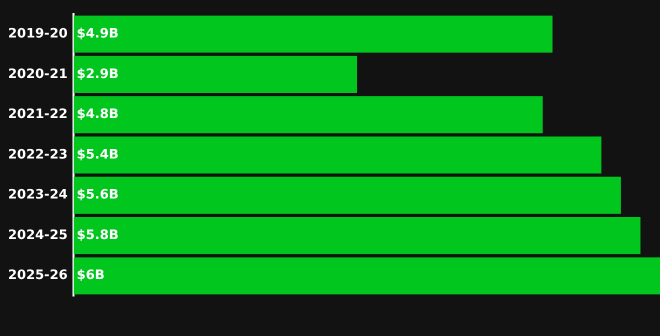 The width and height of the screenshot is (660, 336). Describe the element at coordinates (97, 195) in the screenshot. I see `data-label: $5.6B` at that location.